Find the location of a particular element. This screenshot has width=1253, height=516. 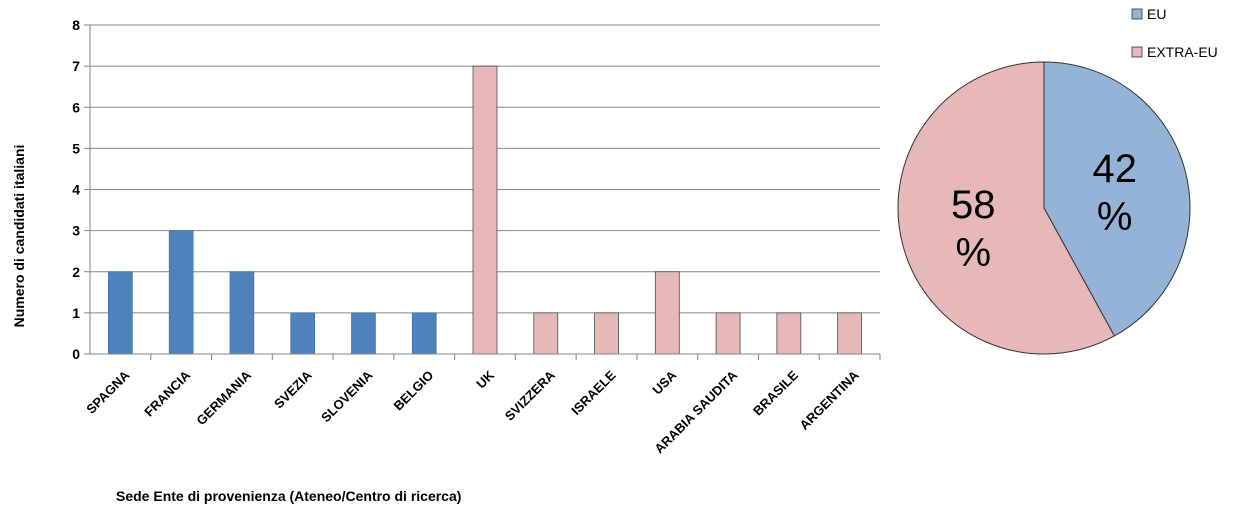

y-tick-label: 6 is located at coordinates (76, 107).